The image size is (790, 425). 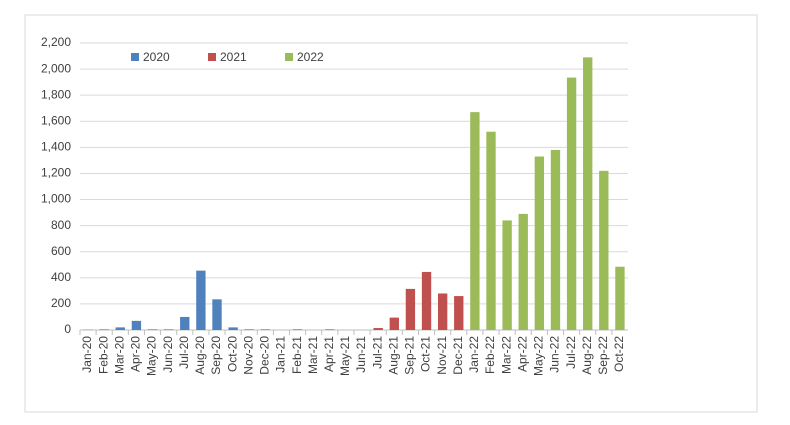 What do you see at coordinates (522, 354) in the screenshot?
I see `x-tick-label: Apr-22` at bounding box center [522, 354].